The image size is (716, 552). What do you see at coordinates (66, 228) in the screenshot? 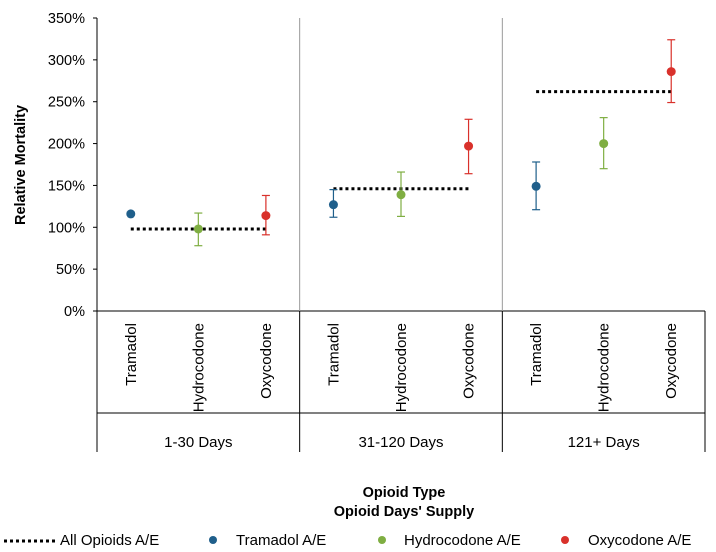
I see `y-tick-label: 100%` at bounding box center [66, 228].